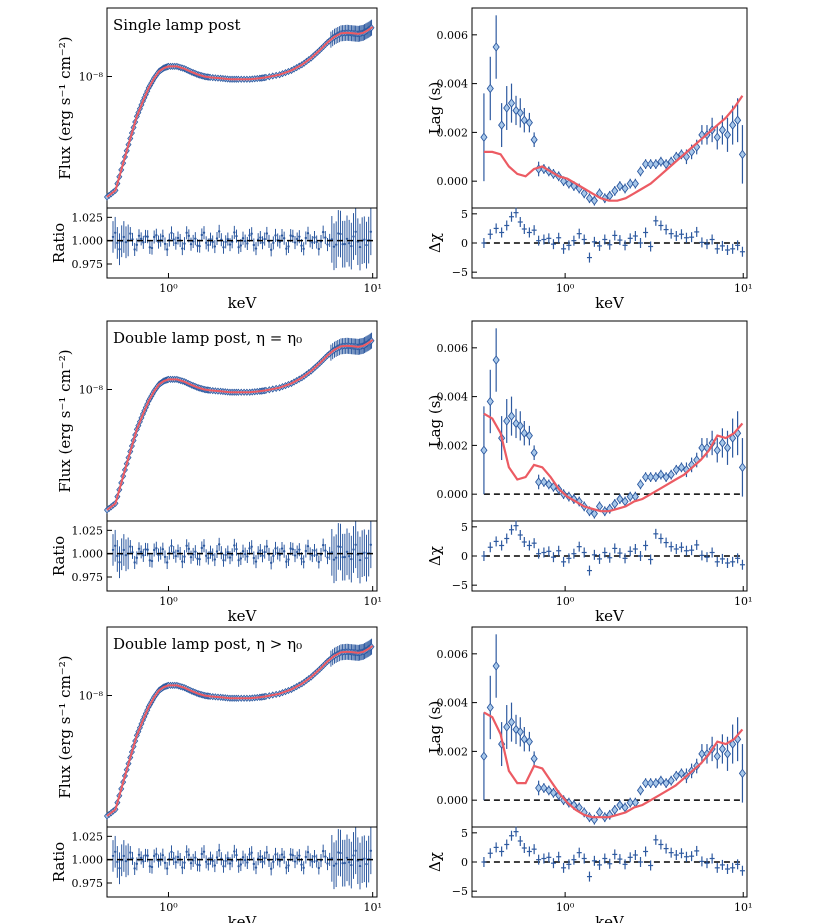 The height and width of the screenshot is (923, 830). What do you see at coordinates (65, 420) in the screenshot?
I see `flux-ylabel: Flux (erg s⁻¹ cm⁻²)` at bounding box center [65, 420].